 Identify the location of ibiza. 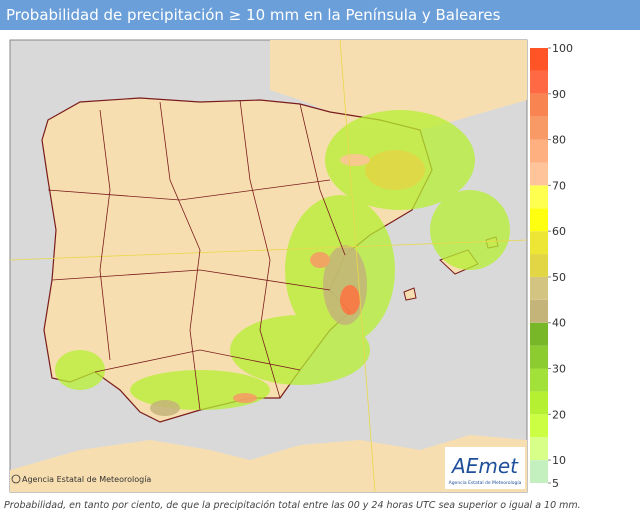
(410, 294).